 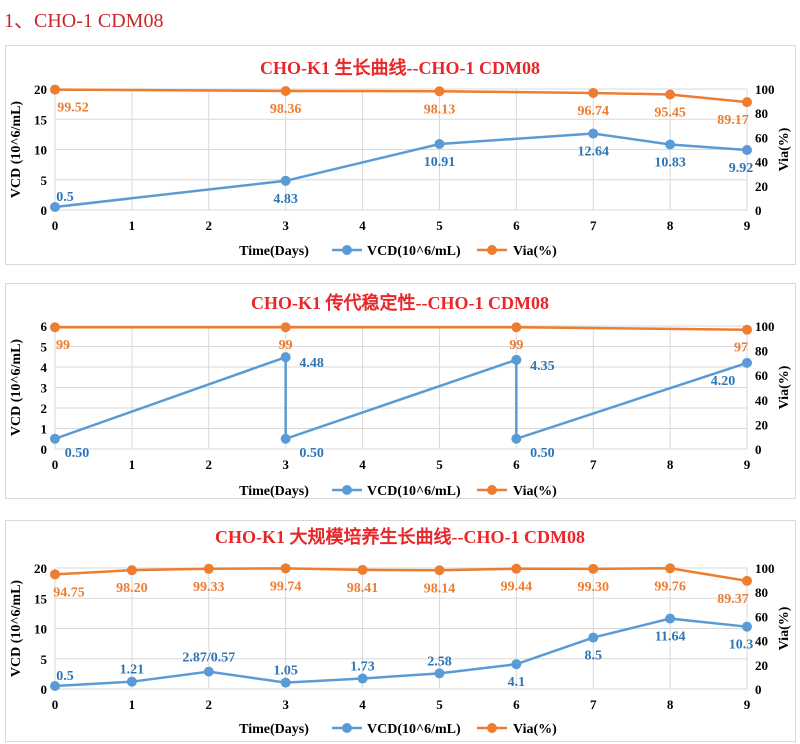 What do you see at coordinates (440, 588) in the screenshot?
I see `via-data-label: 98.14` at bounding box center [440, 588].